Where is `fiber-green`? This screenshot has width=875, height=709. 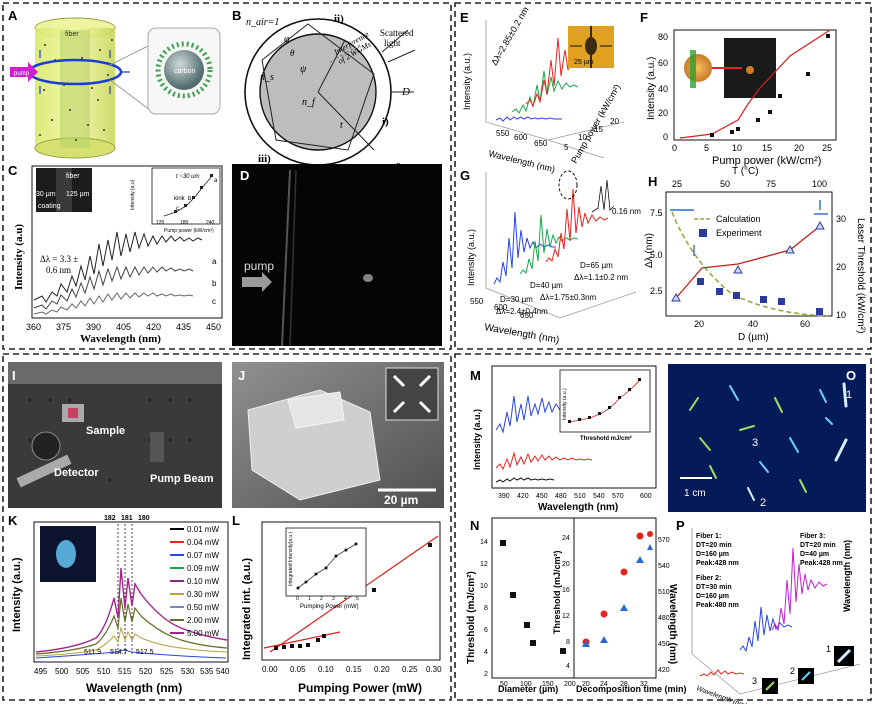
fiber-green is located at coordinates (693, 69).